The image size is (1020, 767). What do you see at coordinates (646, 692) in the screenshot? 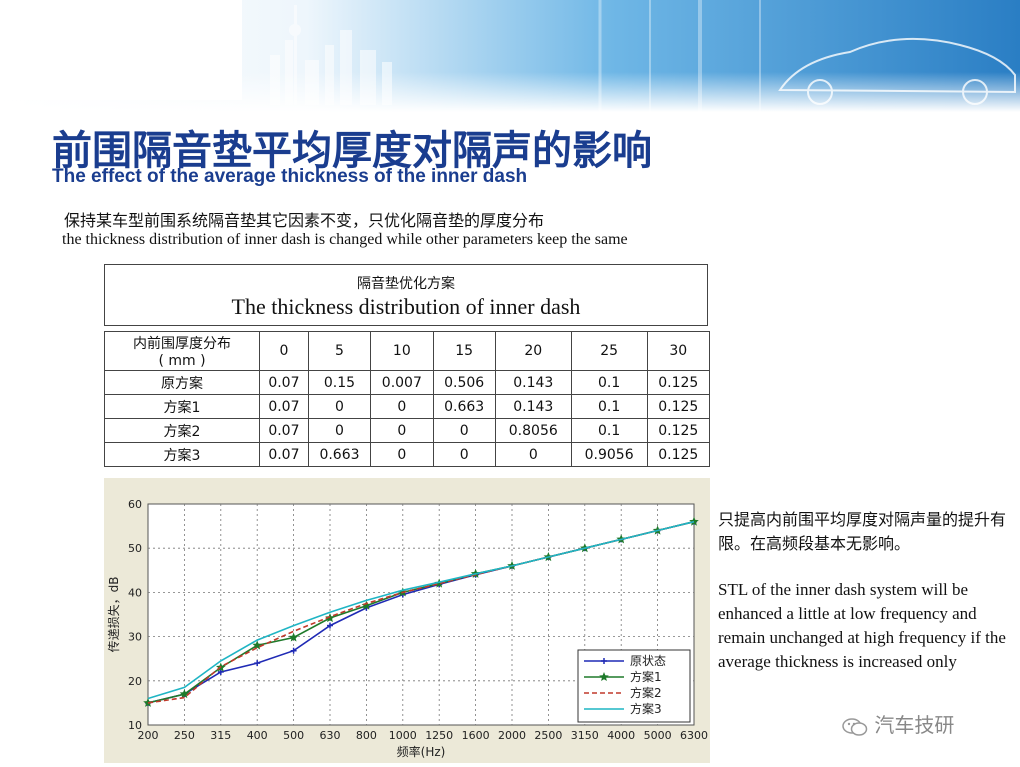
I see `legend-label: 方案2` at bounding box center [646, 692].